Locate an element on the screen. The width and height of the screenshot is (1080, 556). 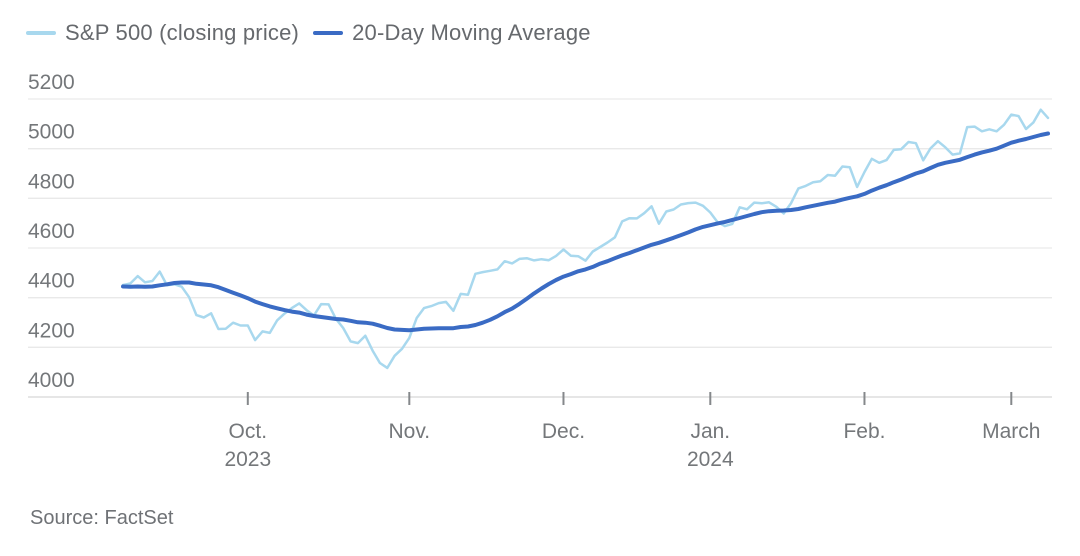
x-tick-label: Jan. is located at coordinates (710, 431).